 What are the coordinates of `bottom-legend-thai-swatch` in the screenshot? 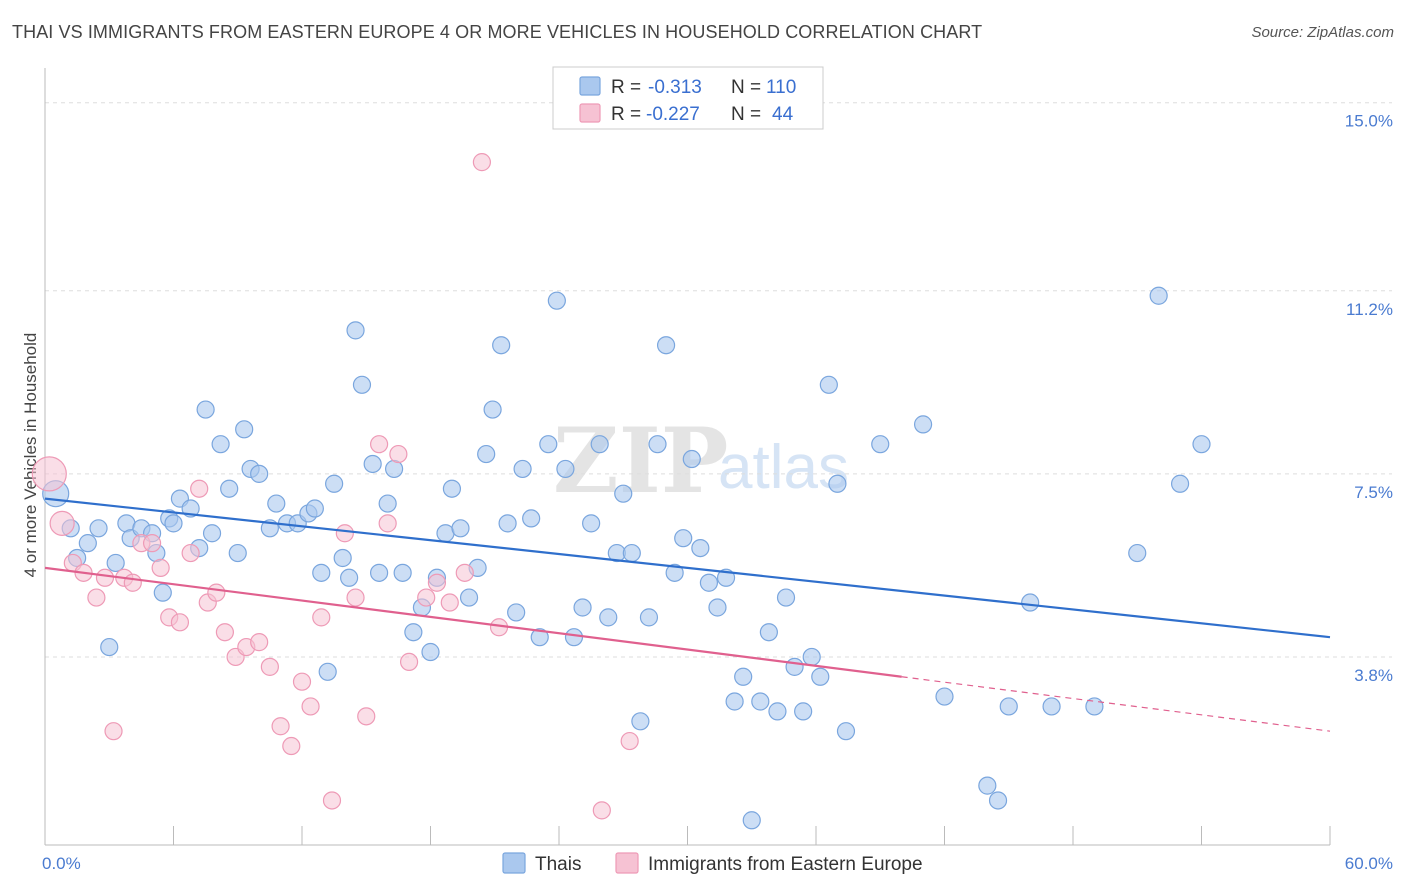 It's located at (514, 863).